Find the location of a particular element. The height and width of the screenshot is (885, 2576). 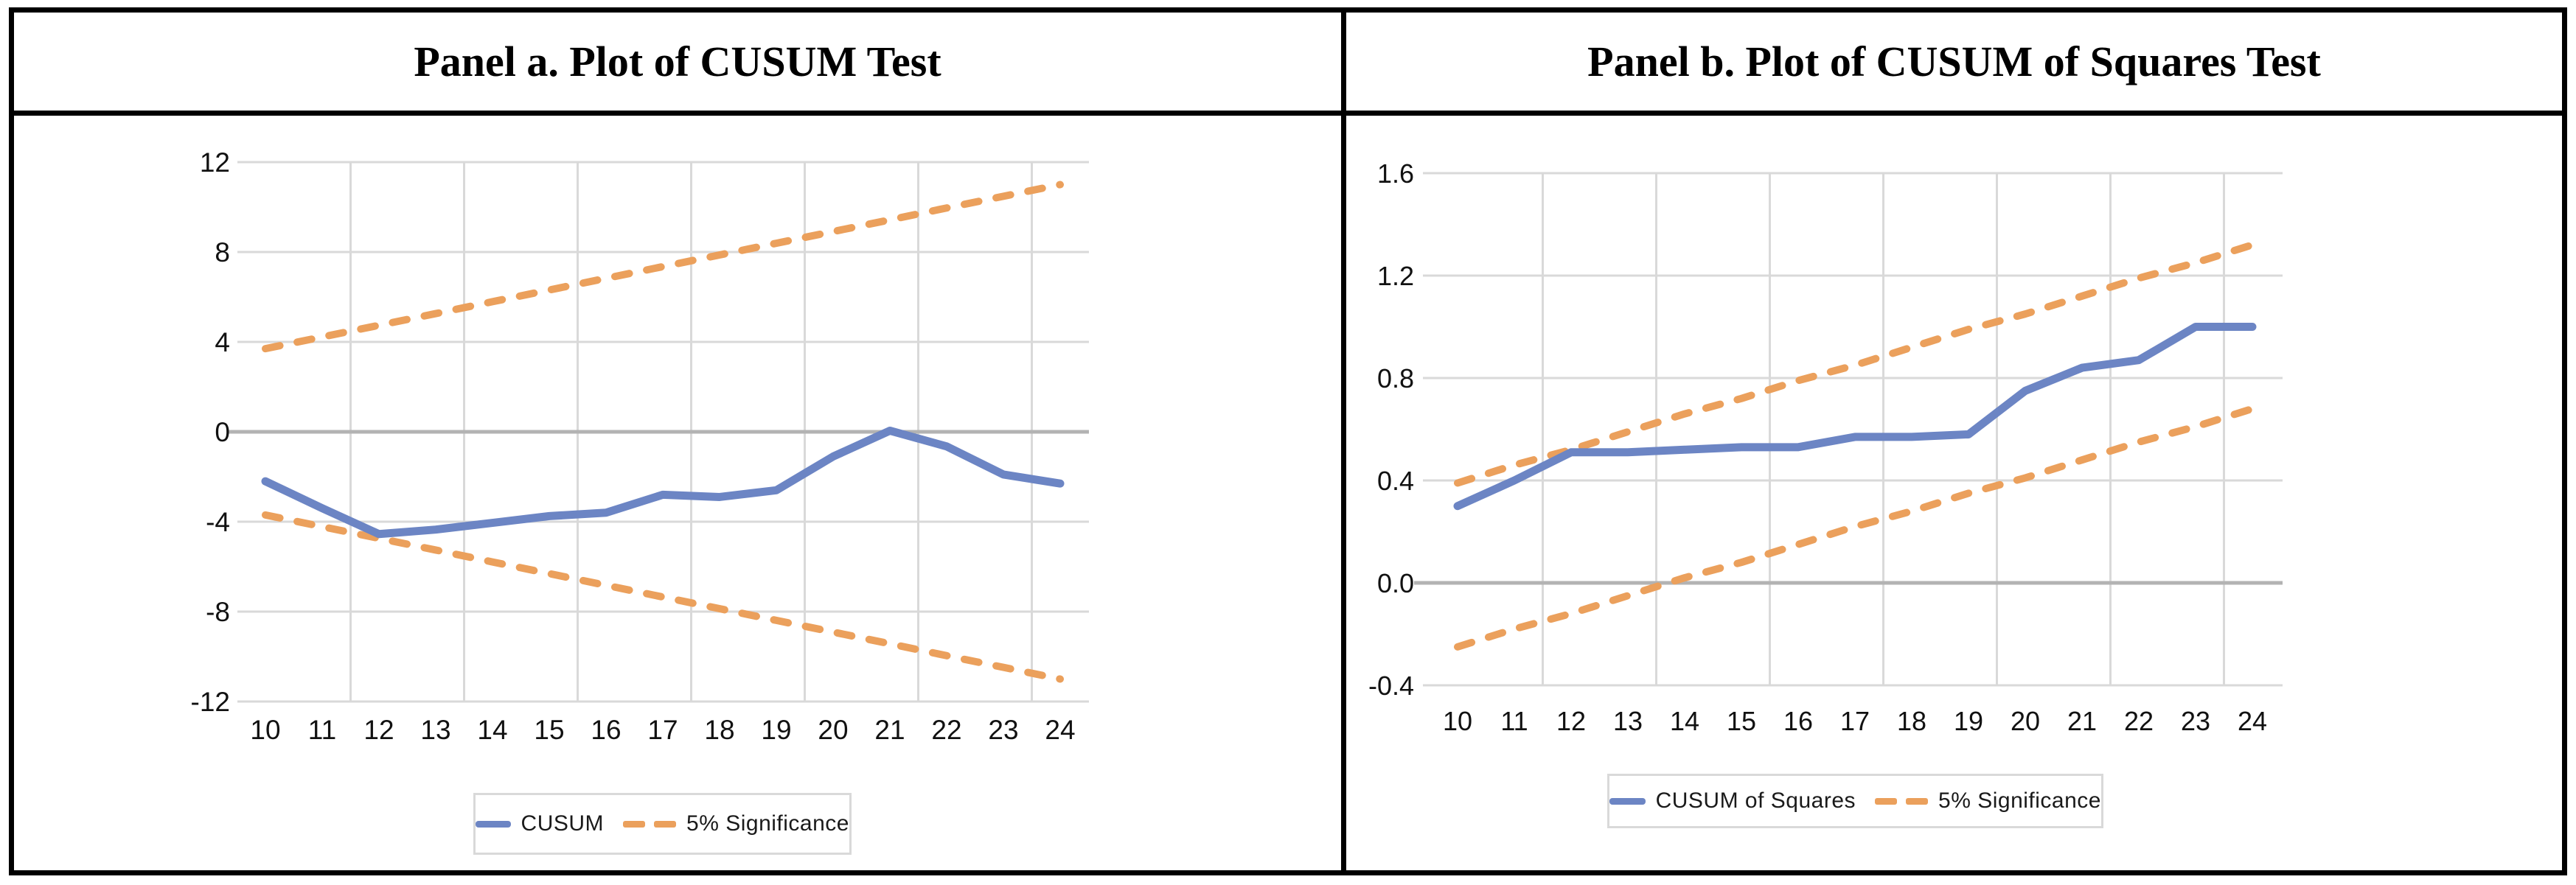

y-axis-tick-label: -4 is located at coordinates (218, 522).